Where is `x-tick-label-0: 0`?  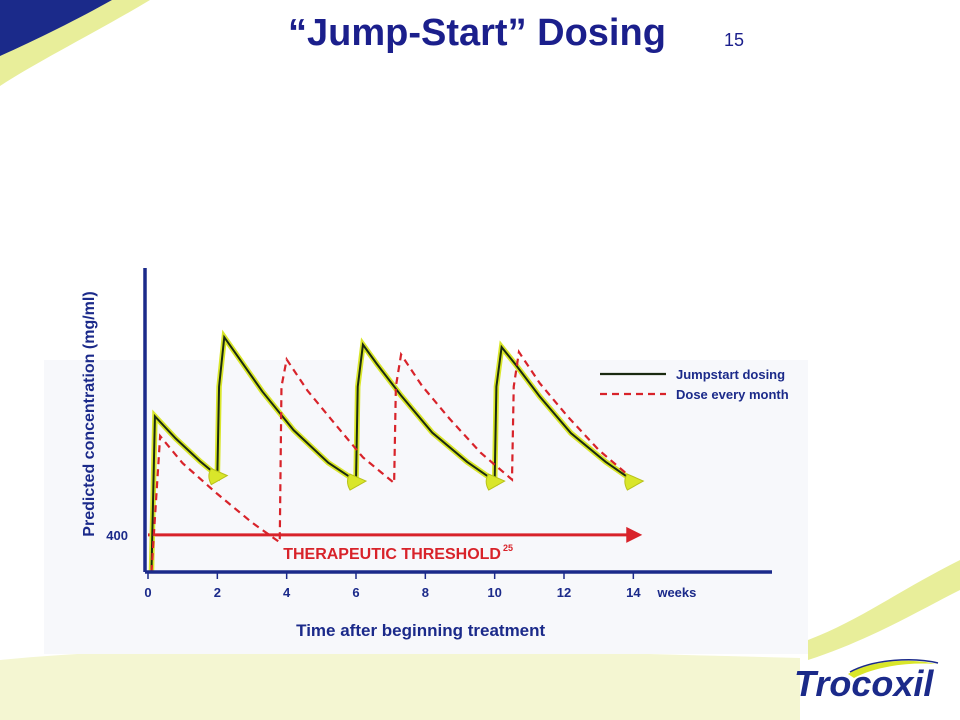
x-tick-label-0: 0 is located at coordinates (147, 592).